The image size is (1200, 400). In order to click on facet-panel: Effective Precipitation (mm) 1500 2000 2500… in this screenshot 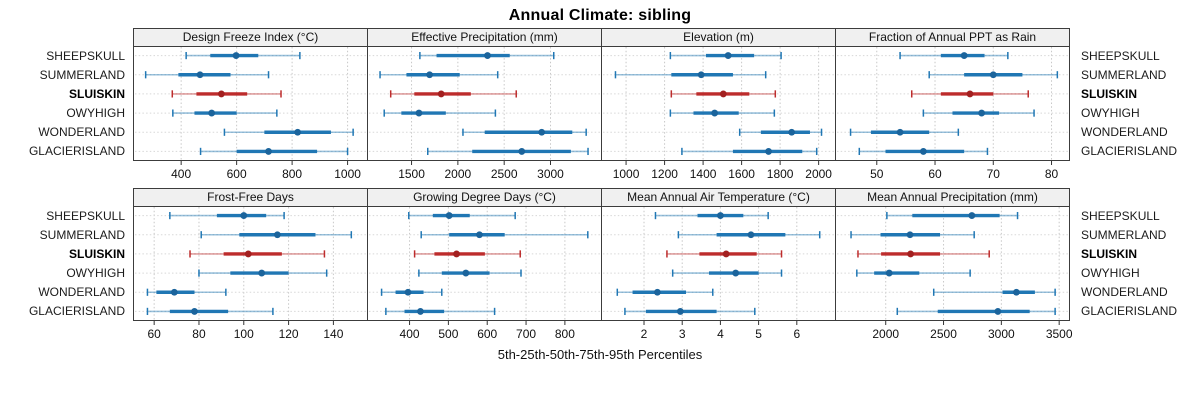, I will do `click(484, 105)`.